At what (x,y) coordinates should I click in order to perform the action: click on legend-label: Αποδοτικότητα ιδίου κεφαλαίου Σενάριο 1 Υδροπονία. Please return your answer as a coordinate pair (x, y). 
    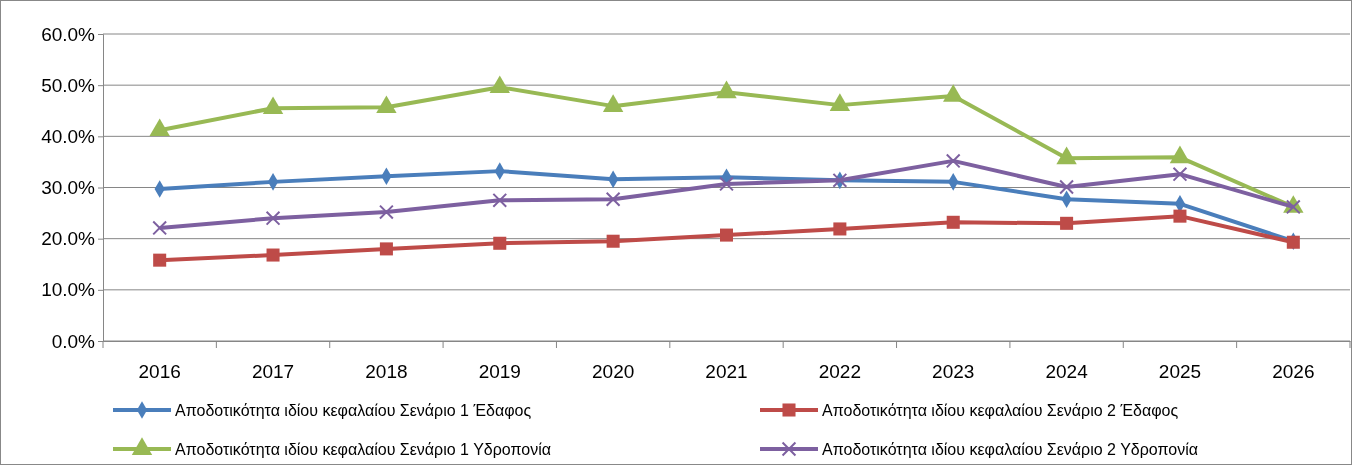
    Looking at the image, I should click on (363, 449).